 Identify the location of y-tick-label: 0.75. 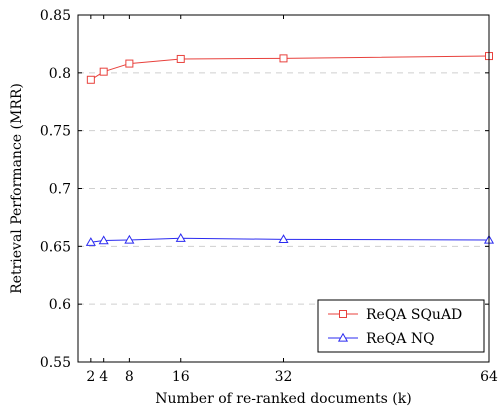
(55, 132).